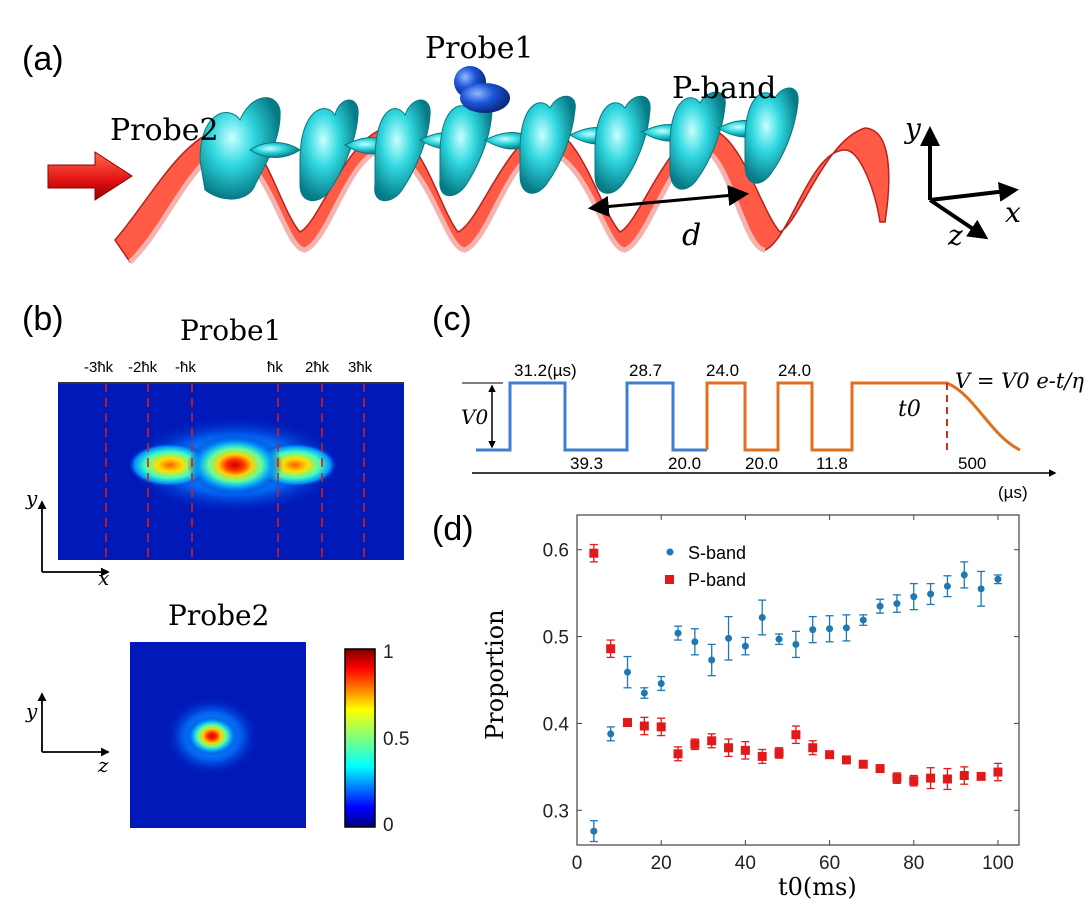 The height and width of the screenshot is (922, 1092). Describe the element at coordinates (230, 330) in the screenshot. I see `probe1-image-title: Probe1` at that location.